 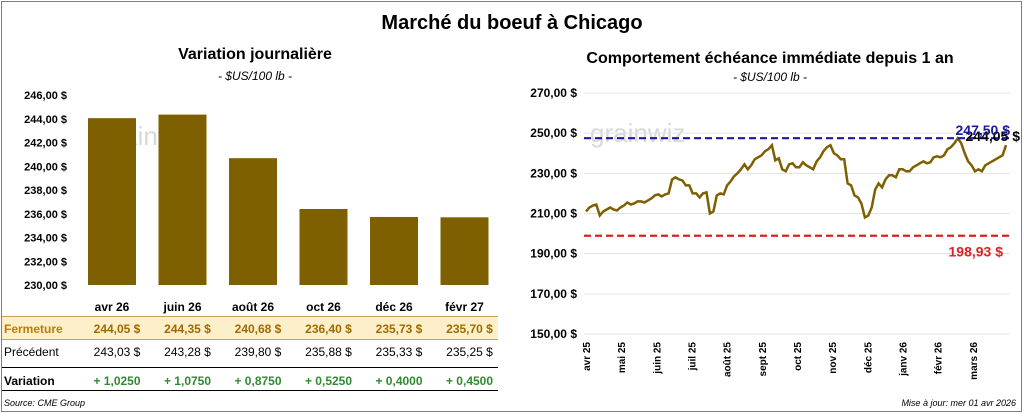 I want to click on table-cell: 235,88 $, so click(x=328, y=352).